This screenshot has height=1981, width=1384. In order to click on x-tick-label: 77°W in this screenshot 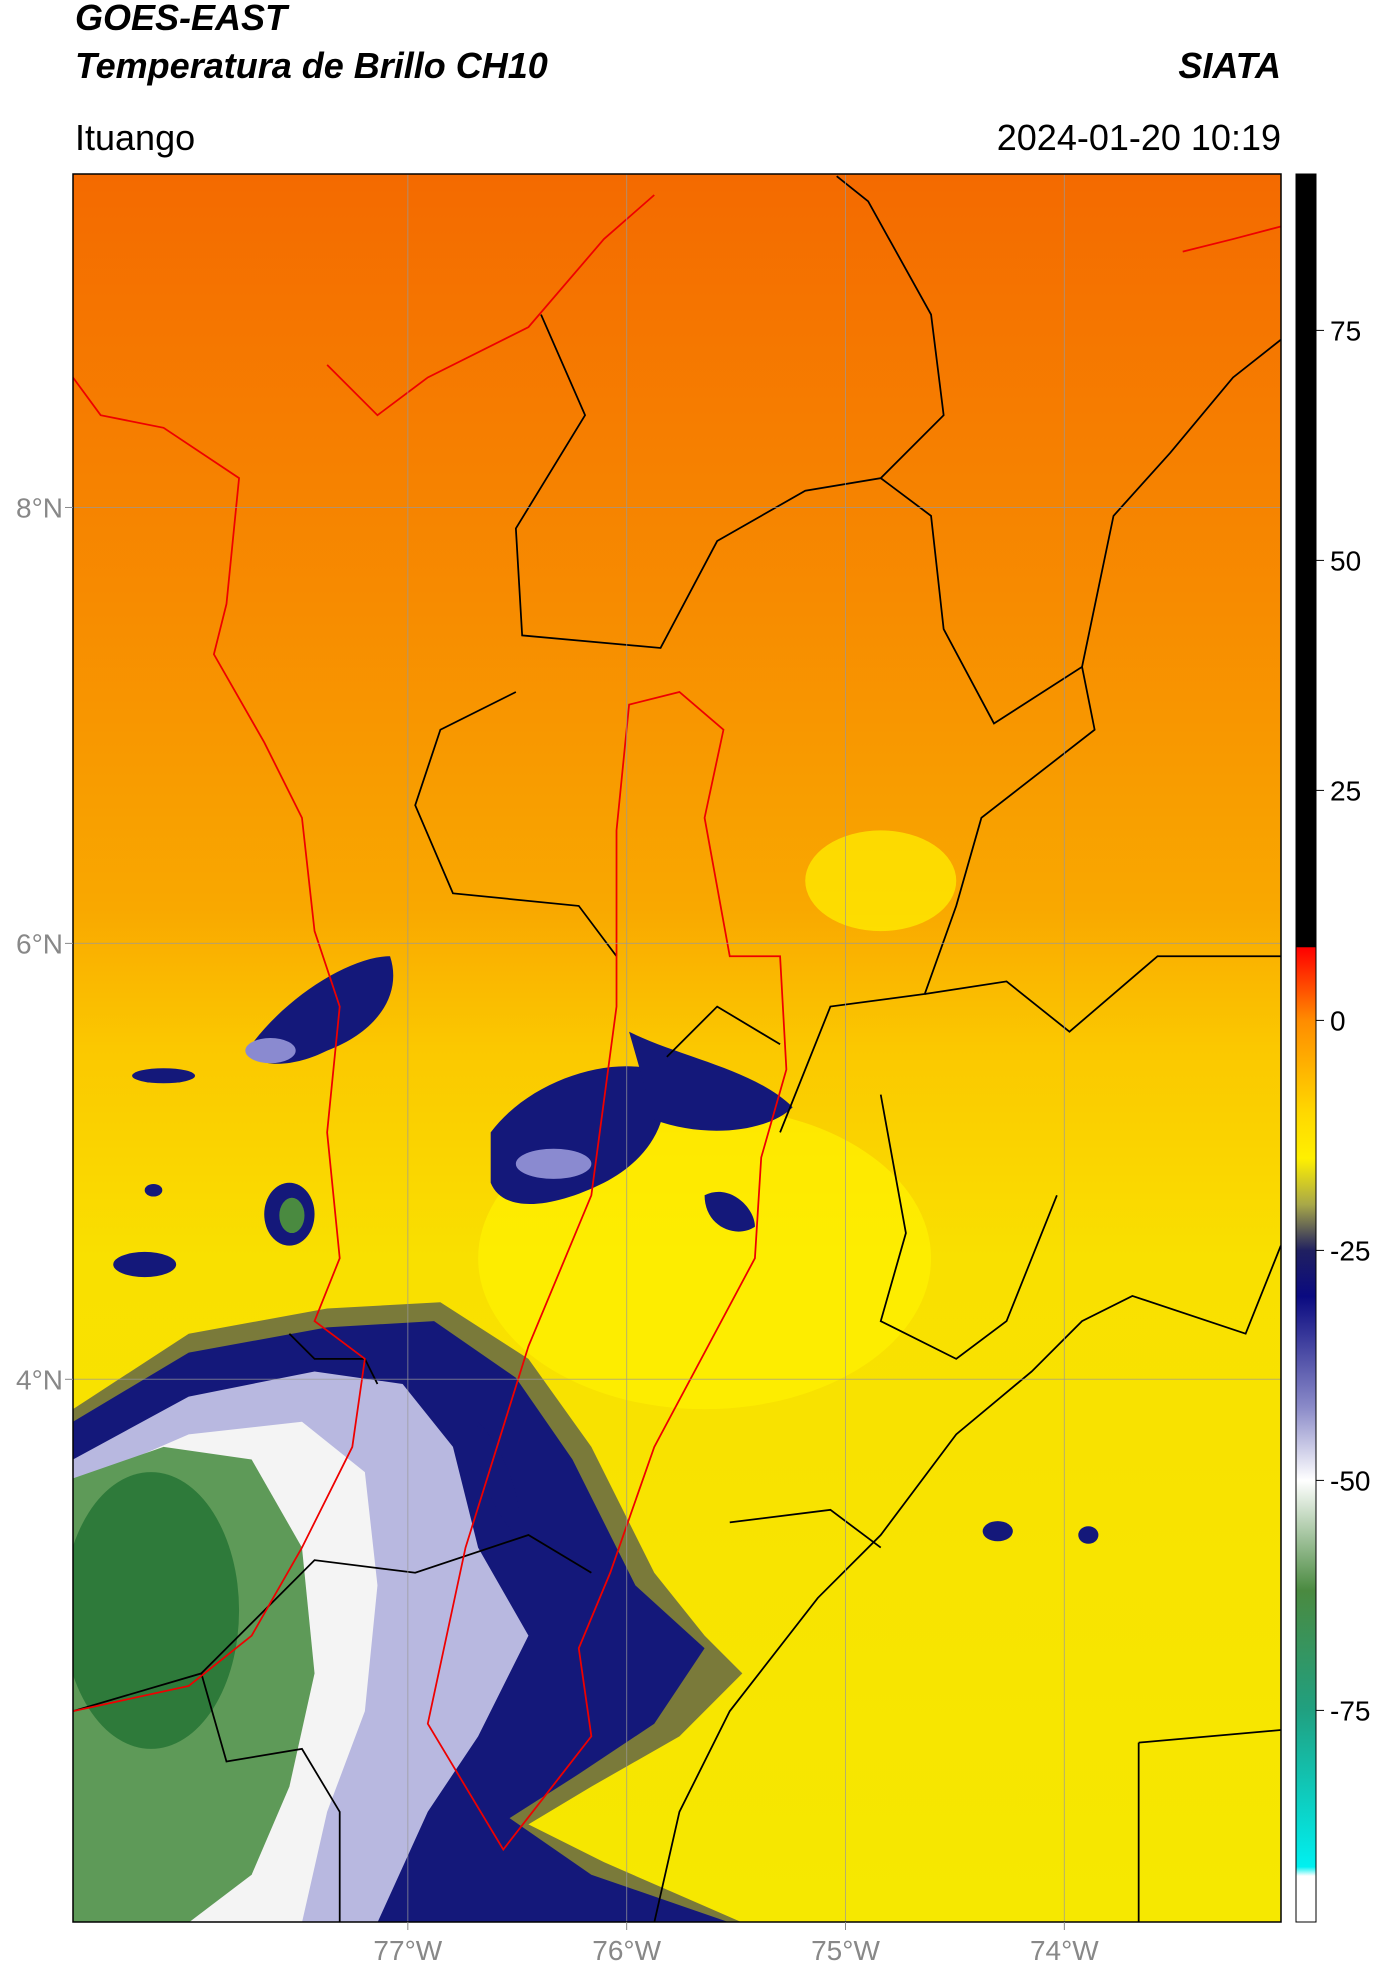, I will do `click(407, 1950)`.